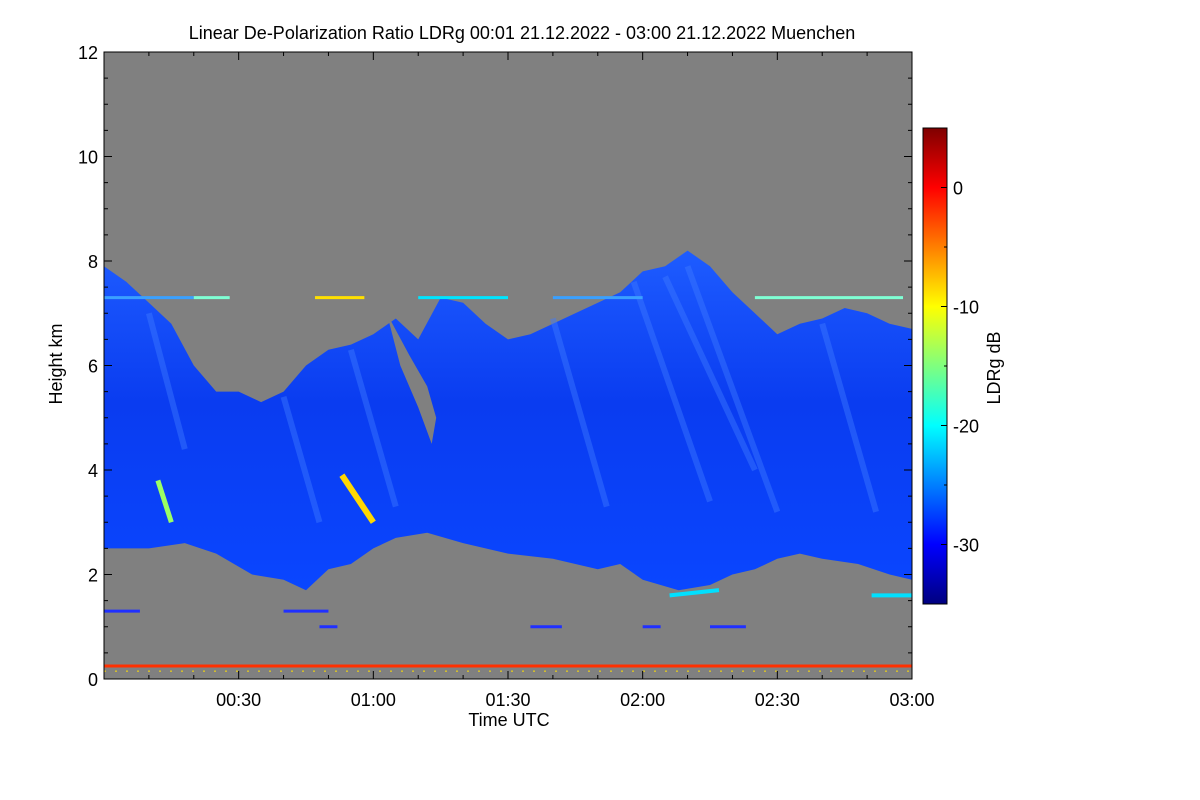  What do you see at coordinates (88, 158) in the screenshot?
I see `y-tick-label: 10` at bounding box center [88, 158].